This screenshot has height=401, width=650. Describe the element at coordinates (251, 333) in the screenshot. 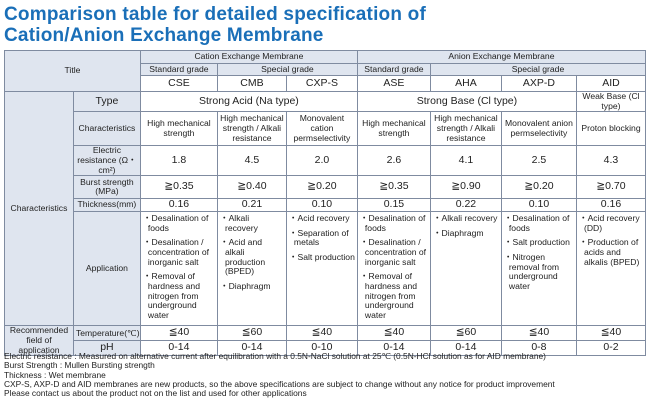

I see `temperature-cmb: ≦60` at that location.